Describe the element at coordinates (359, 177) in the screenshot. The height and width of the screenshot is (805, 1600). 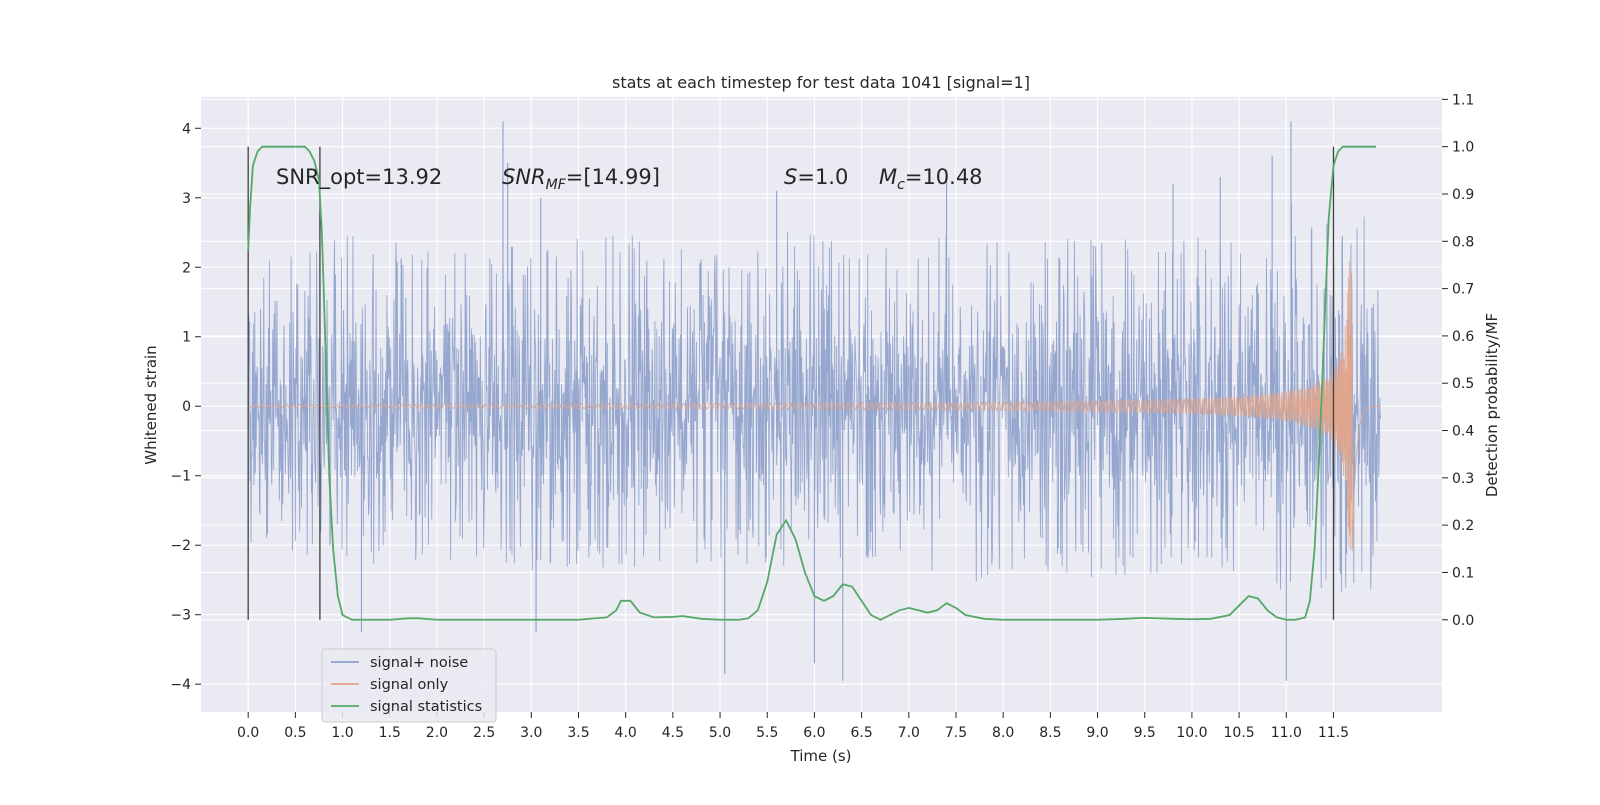
I see `annotation-snr-opt: SNR_opt=13.92` at that location.